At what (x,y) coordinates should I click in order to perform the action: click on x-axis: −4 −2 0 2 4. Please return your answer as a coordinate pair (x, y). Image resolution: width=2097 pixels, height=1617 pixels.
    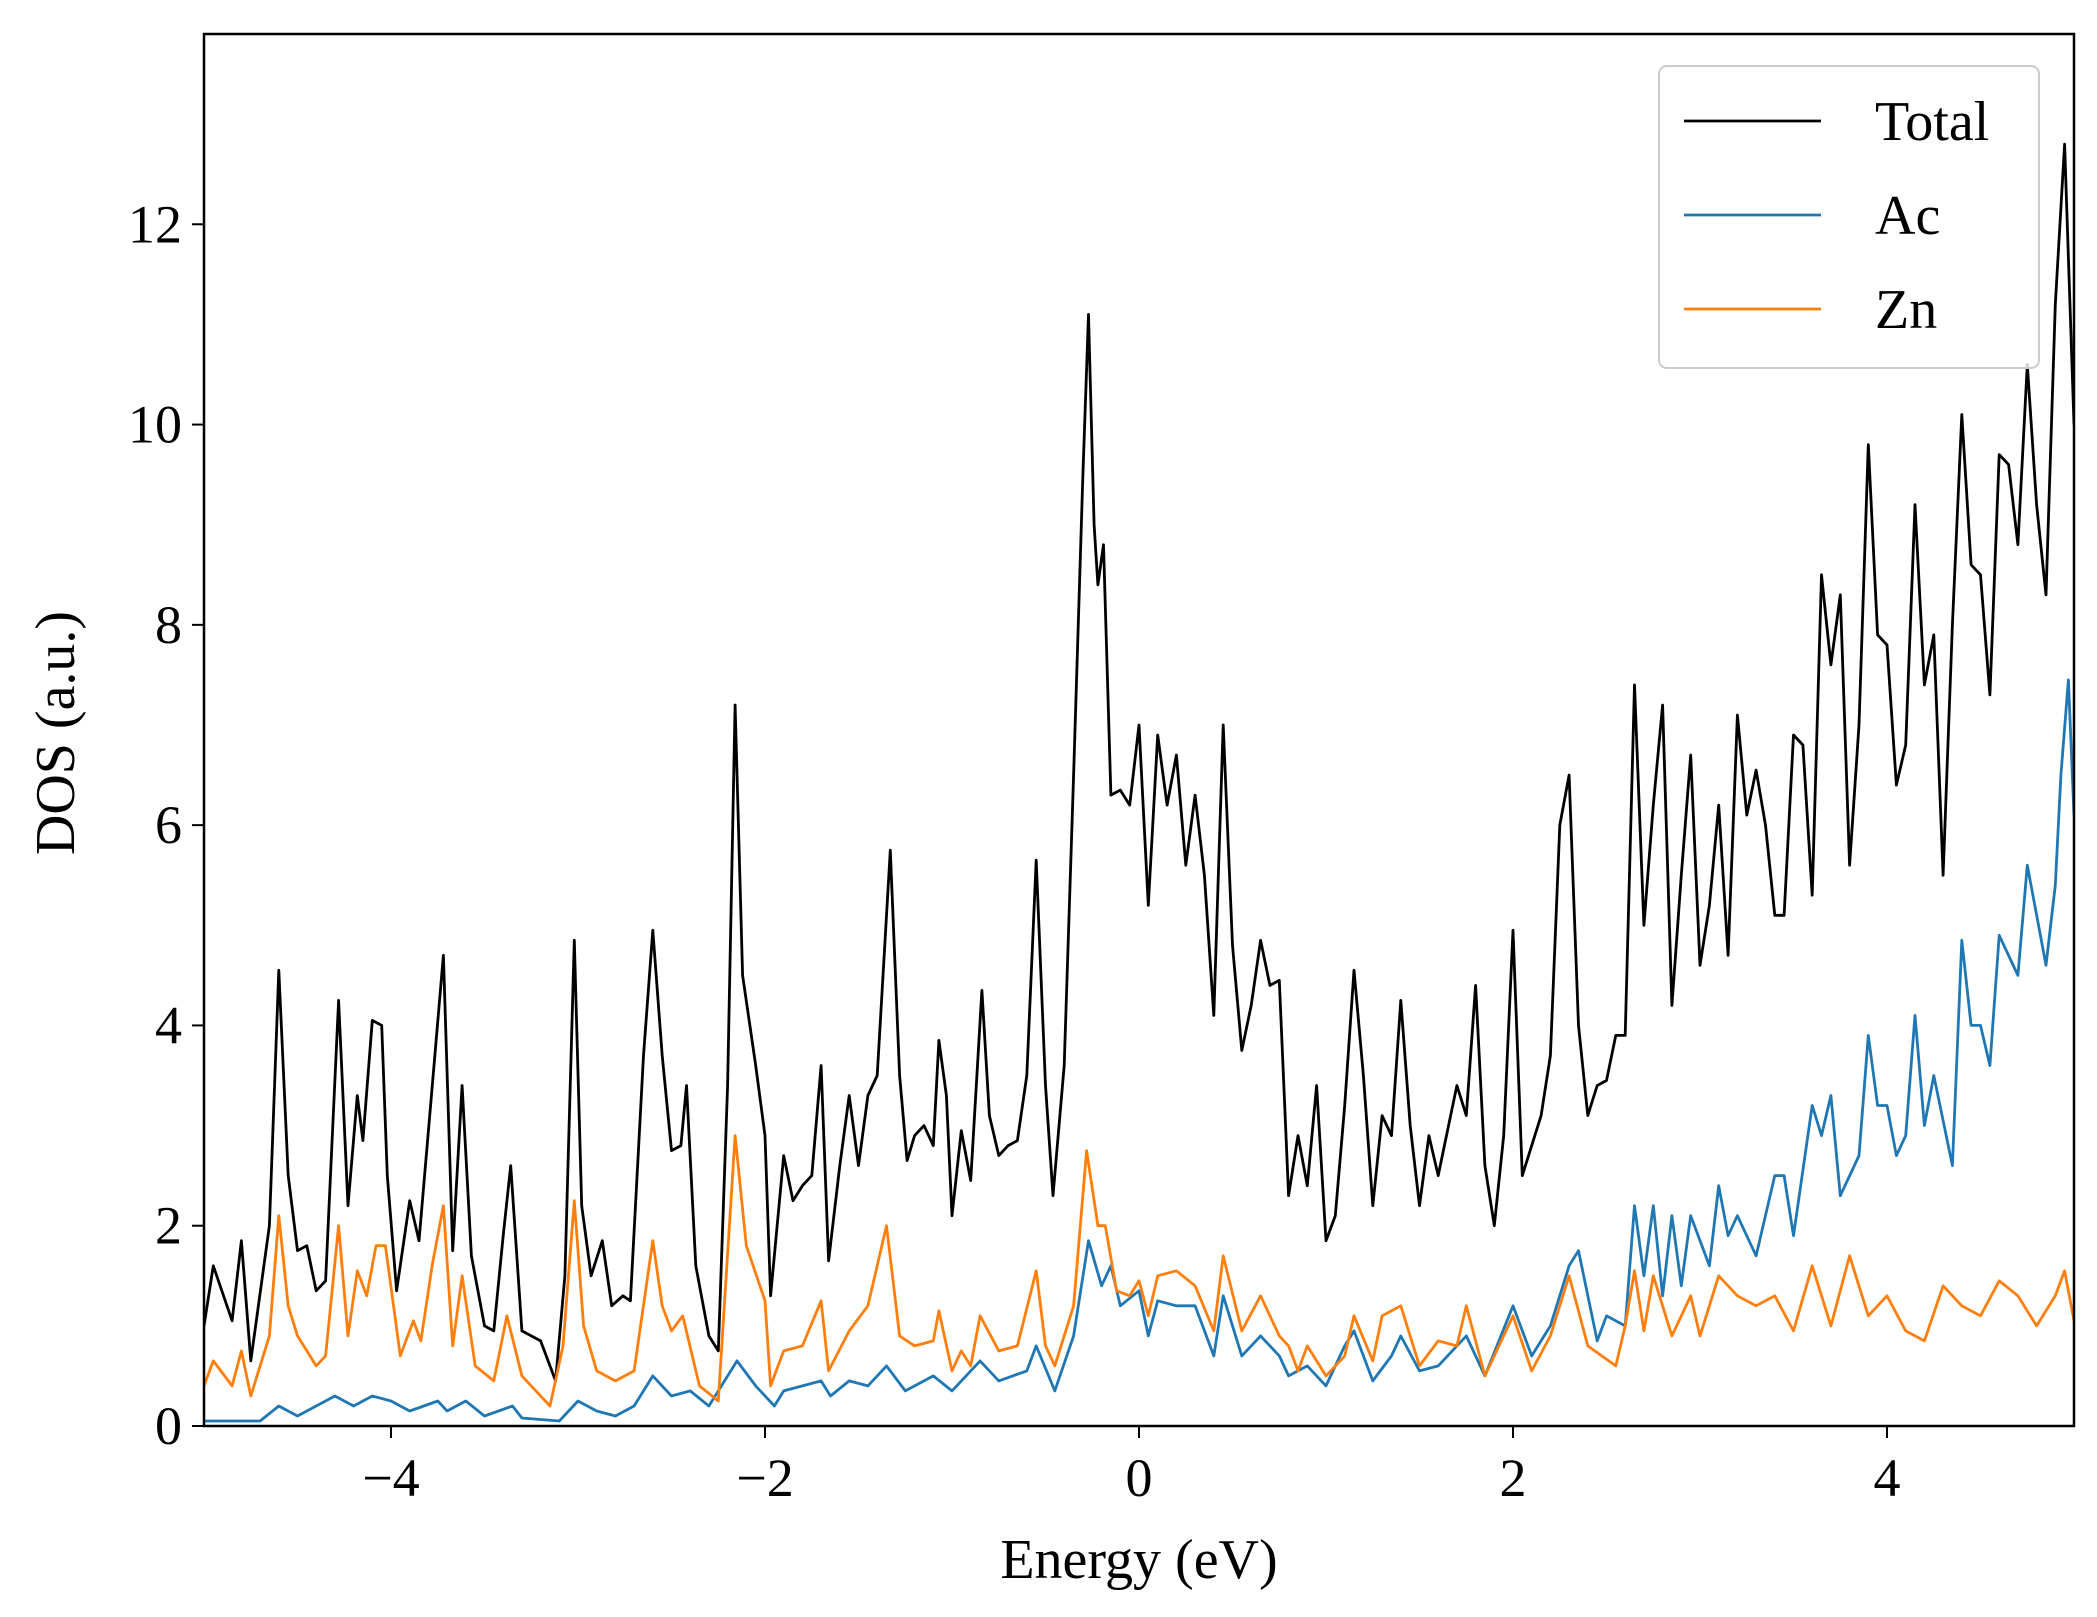
    Looking at the image, I should click on (1131, 1467).